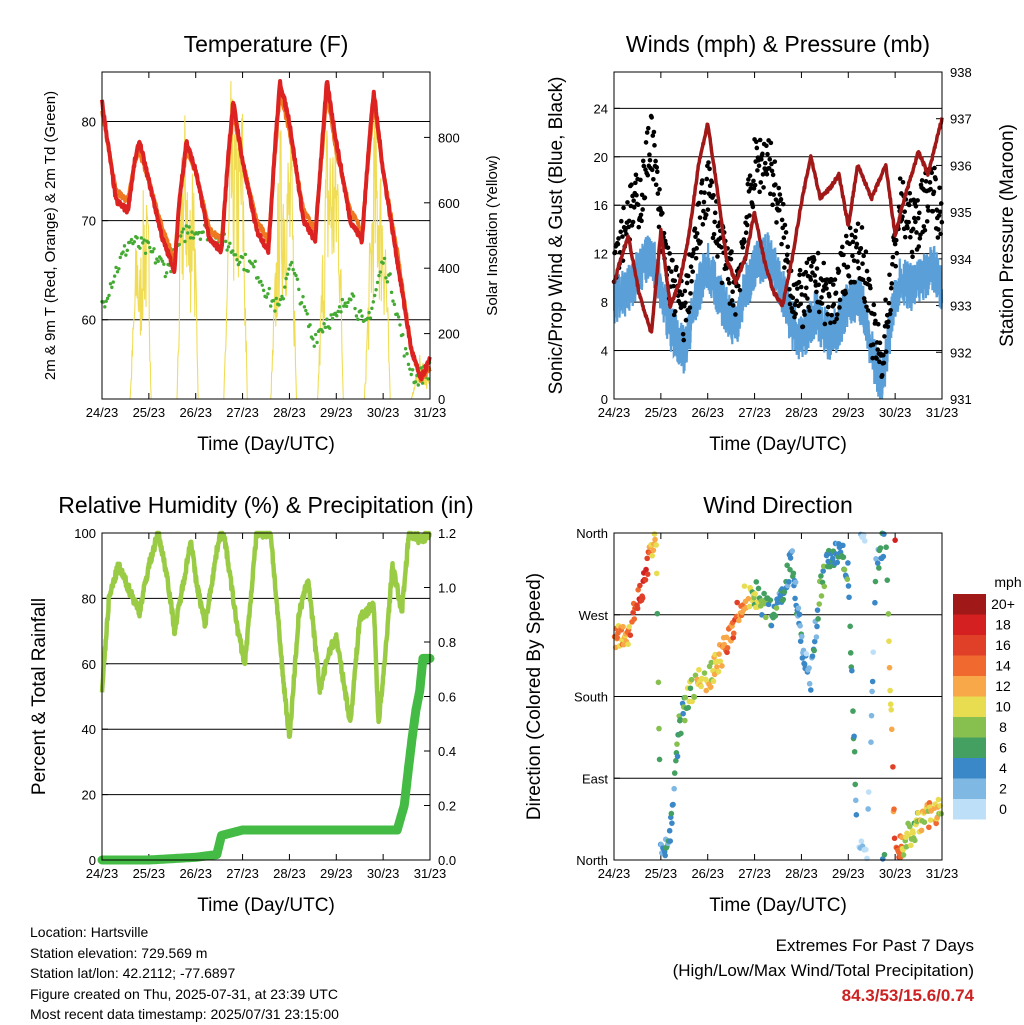 The width and height of the screenshot is (1024, 1025). Describe the element at coordinates (594, 615) in the screenshot. I see `direction-ytick-label: West` at that location.